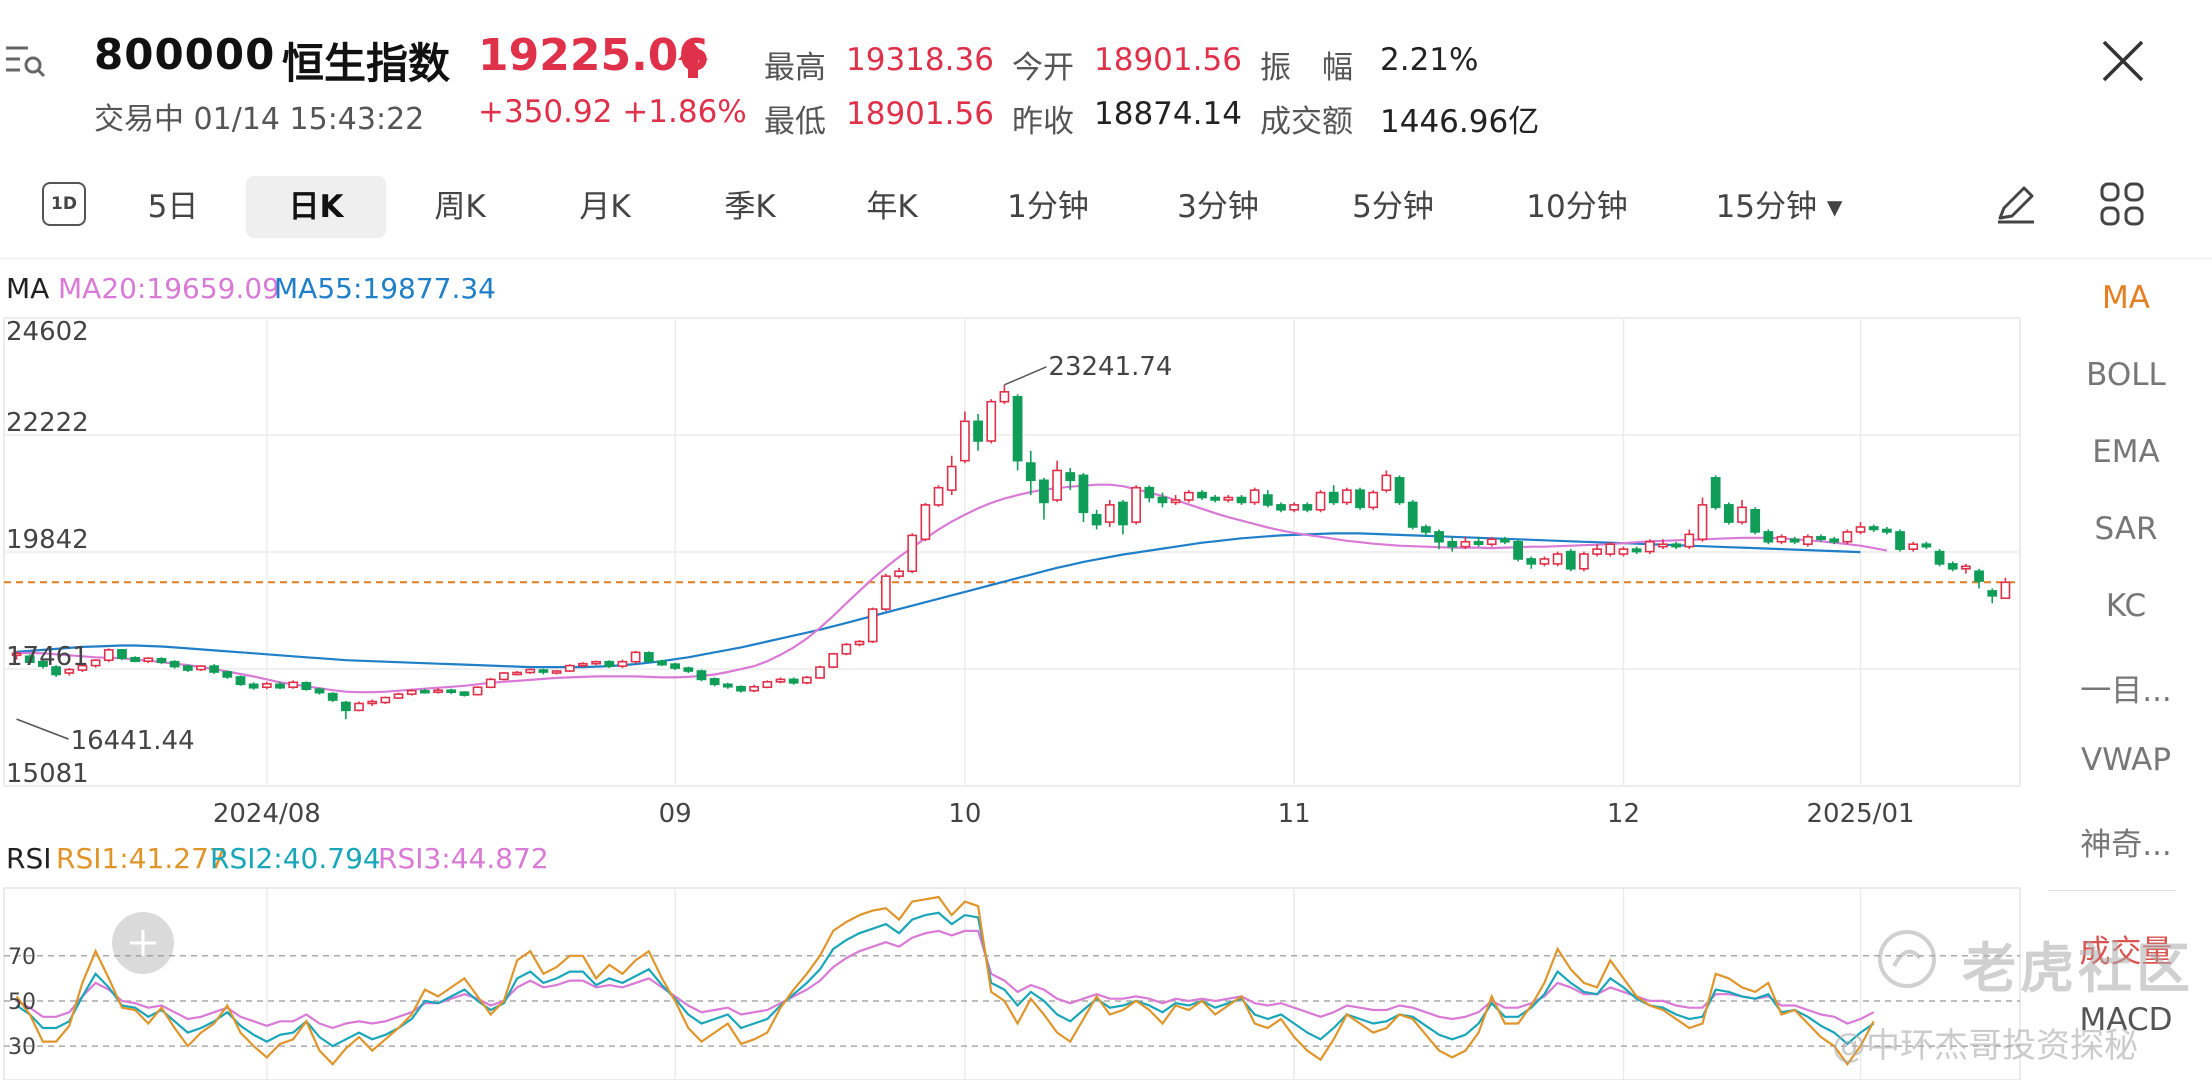  What do you see at coordinates (64, 204) in the screenshot?
I see `tab-1d-icon: 1D` at bounding box center [64, 204].